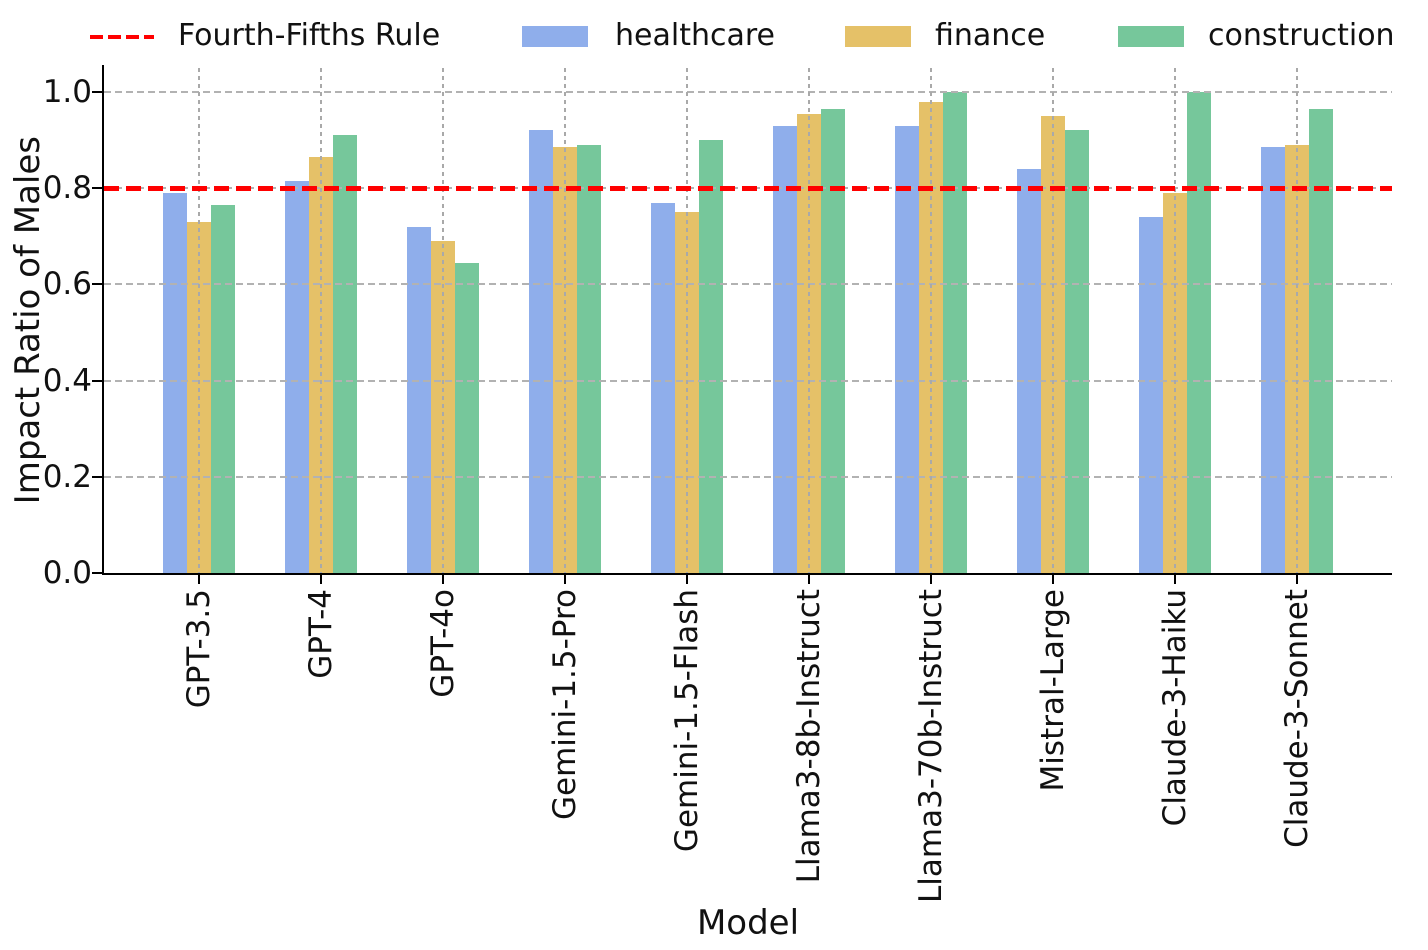 The image size is (1428, 950). Describe the element at coordinates (321, 634) in the screenshot. I see `x-tick-label-gpt-4: GPT-4` at that location.